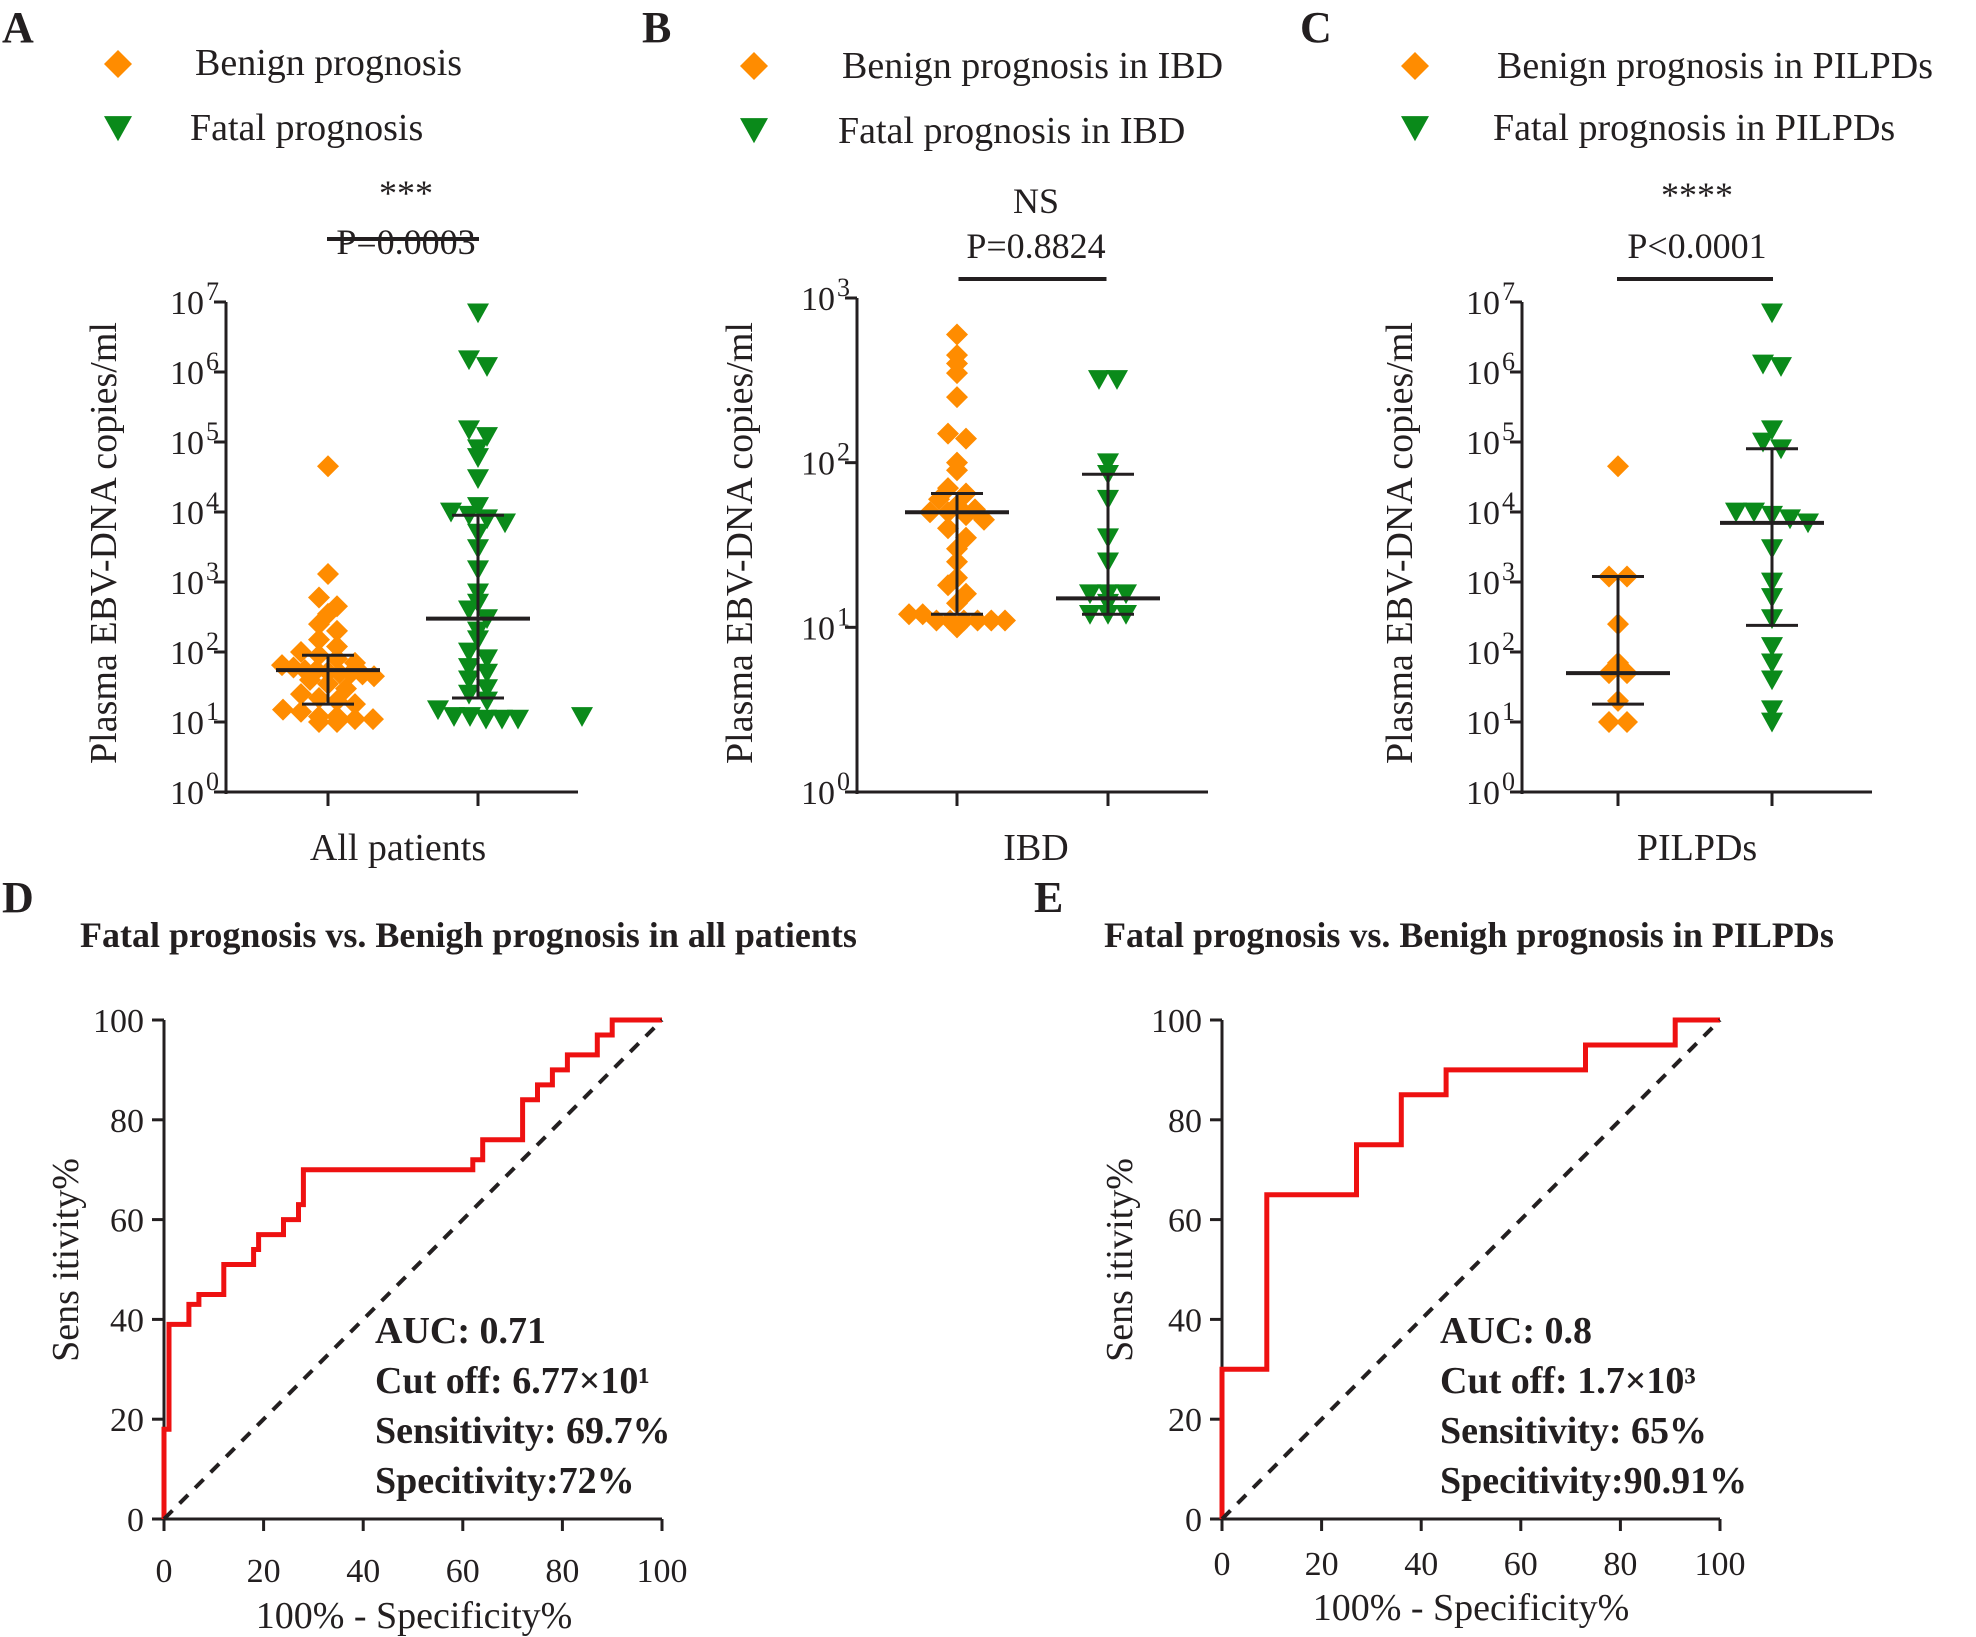  I want to click on significance-stars: ****, so click(1697, 195).